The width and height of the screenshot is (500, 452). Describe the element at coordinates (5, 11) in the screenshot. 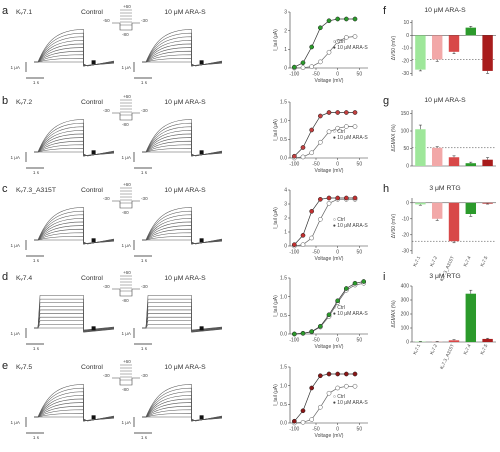

I see `panel-letter: a` at that location.